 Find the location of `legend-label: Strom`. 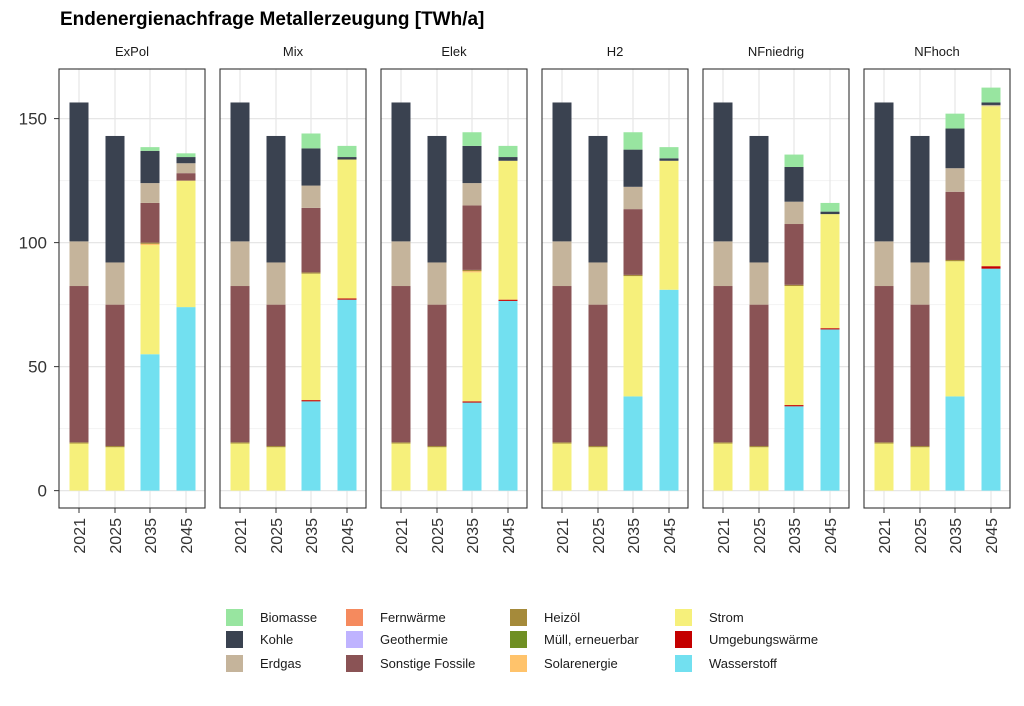

legend-label: Strom is located at coordinates (726, 617).